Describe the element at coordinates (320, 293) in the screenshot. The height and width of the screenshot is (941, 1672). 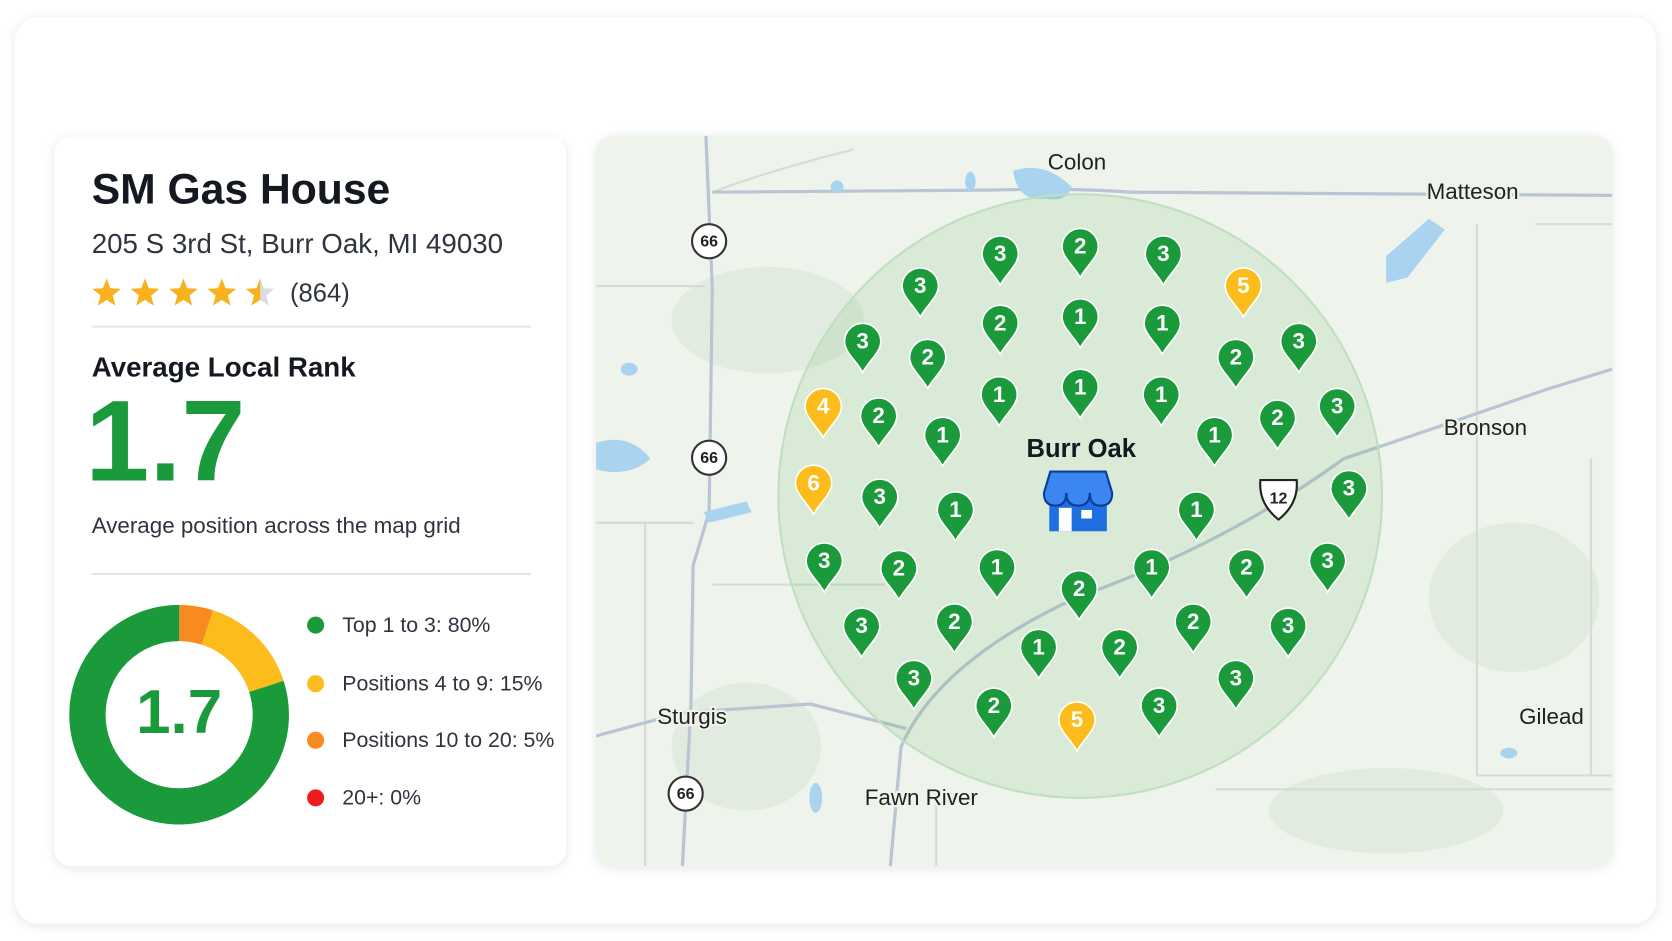
I see `review-count: (864)` at that location.